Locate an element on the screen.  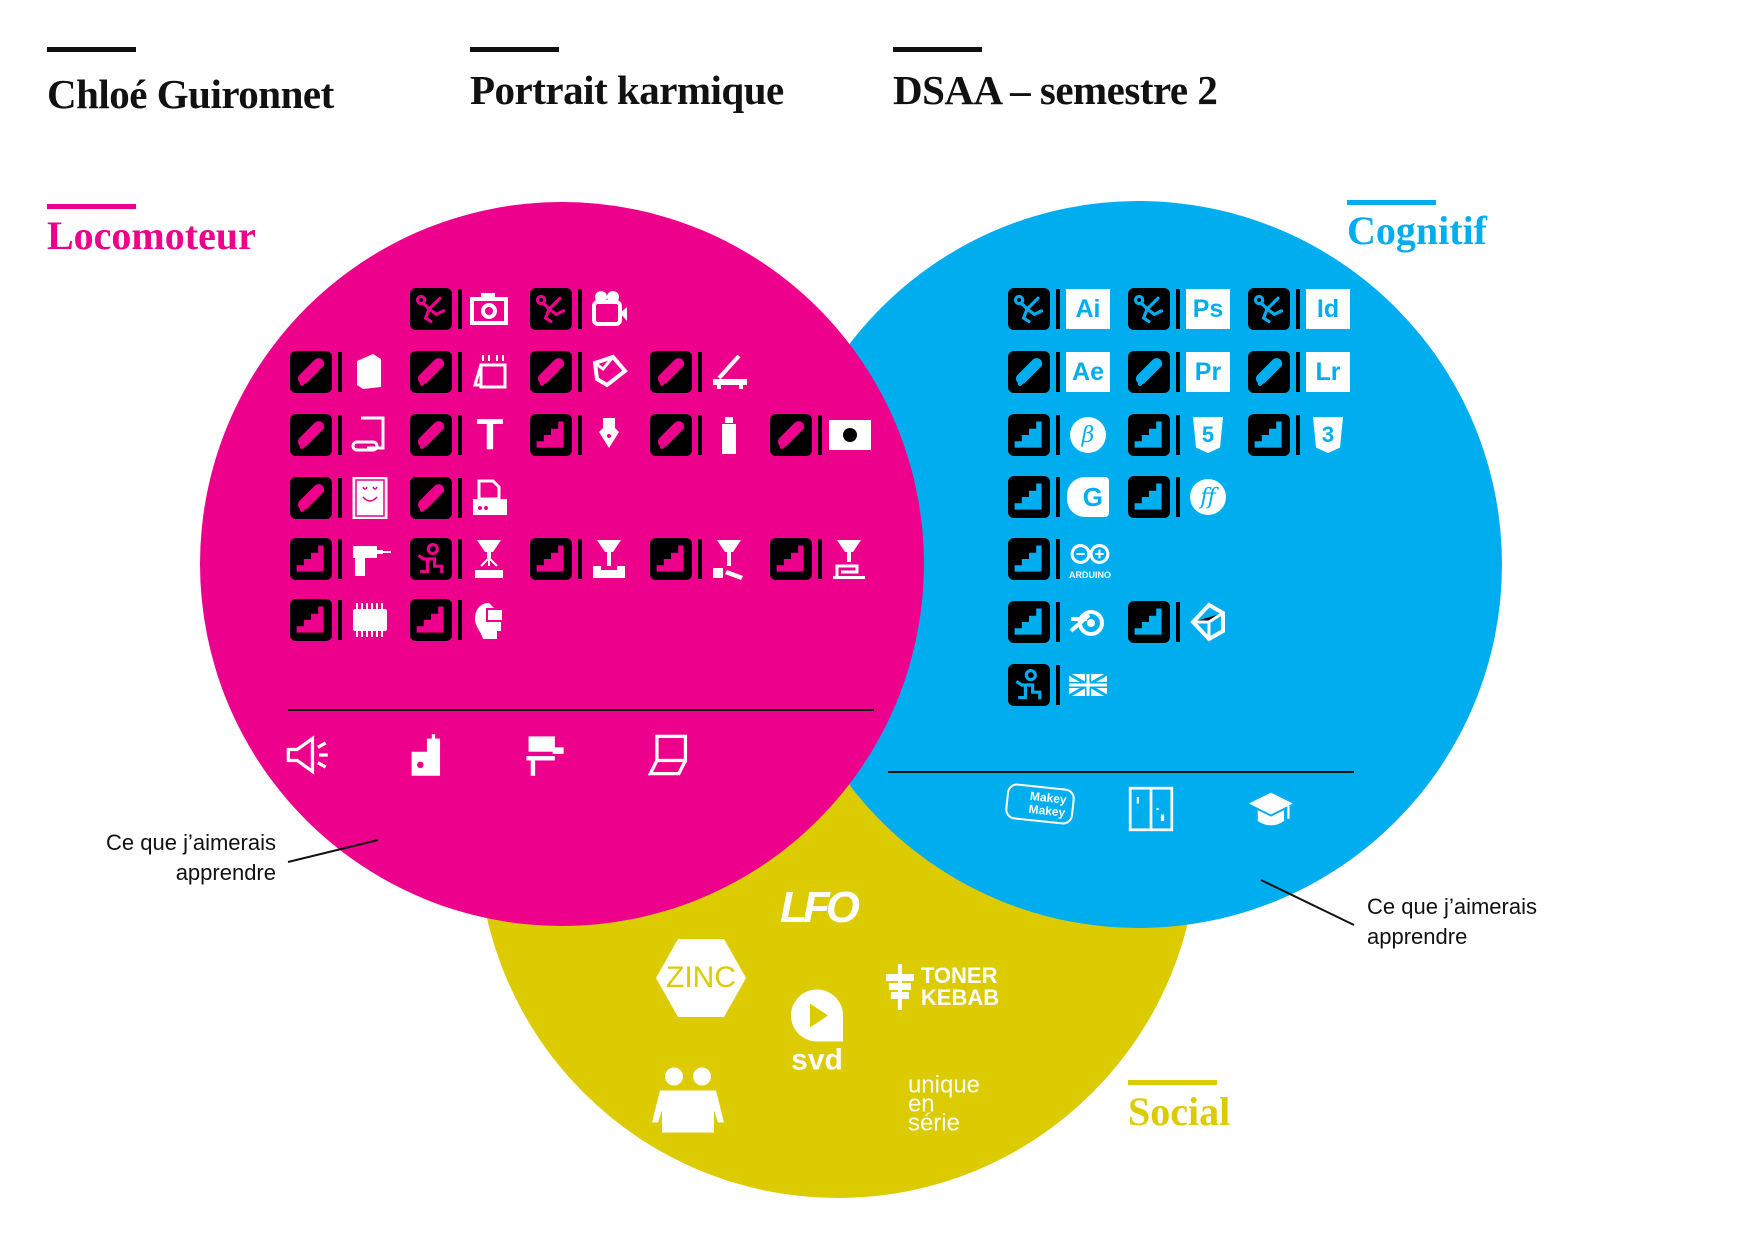
indesign-icon: Id is located at coordinates (1328, 309).